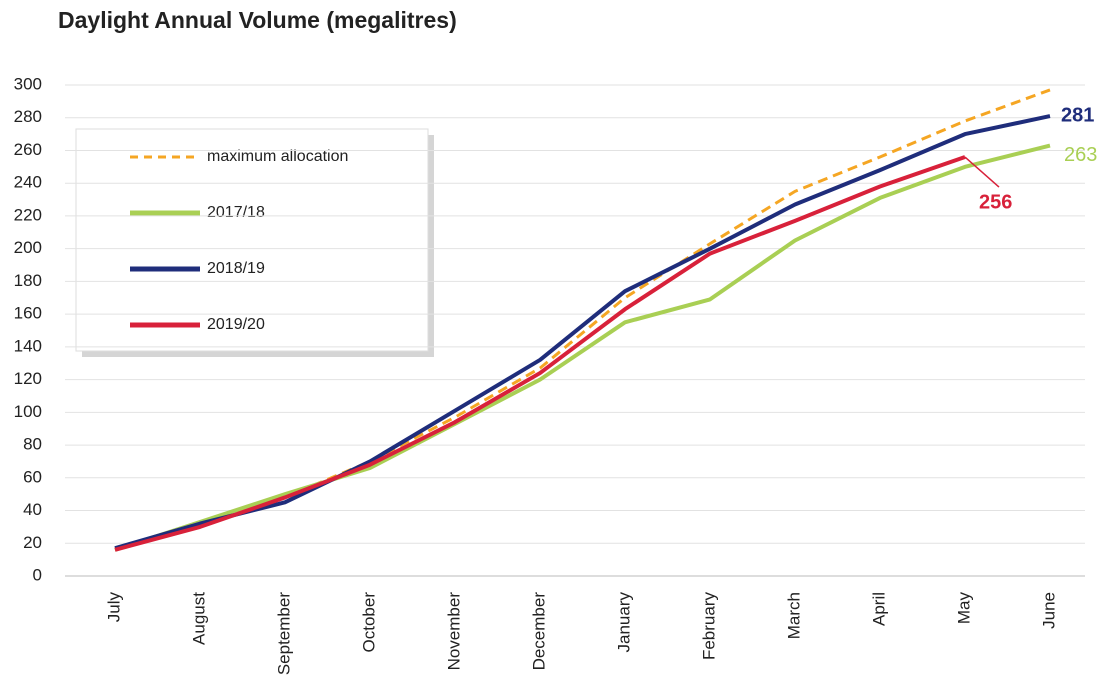  Describe the element at coordinates (257, 20) in the screenshot. I see `chart-title: Daylight Annual Volume (megalitres)` at that location.